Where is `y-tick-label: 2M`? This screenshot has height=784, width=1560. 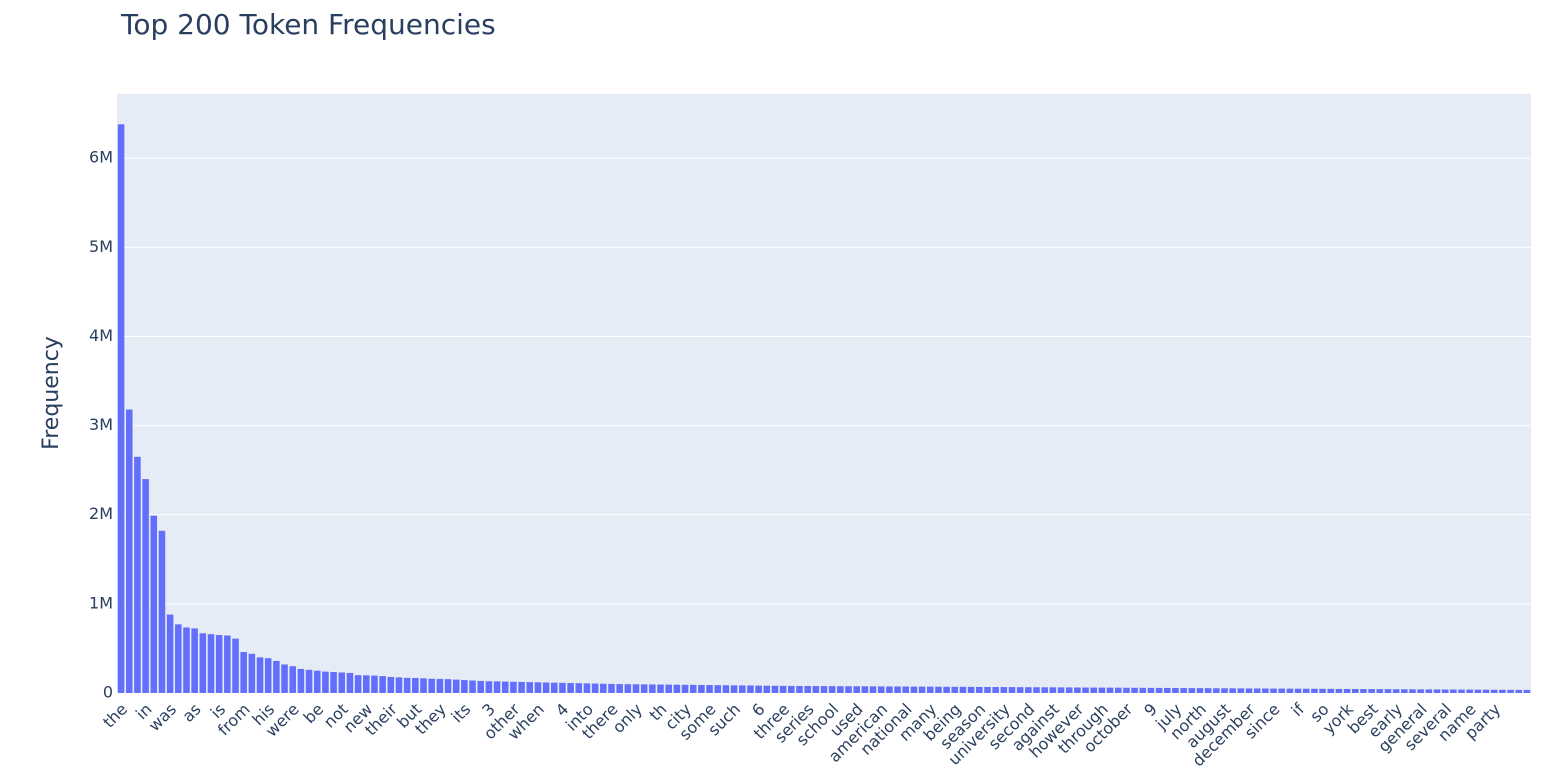 y-tick-label: 2M is located at coordinates (101, 513).